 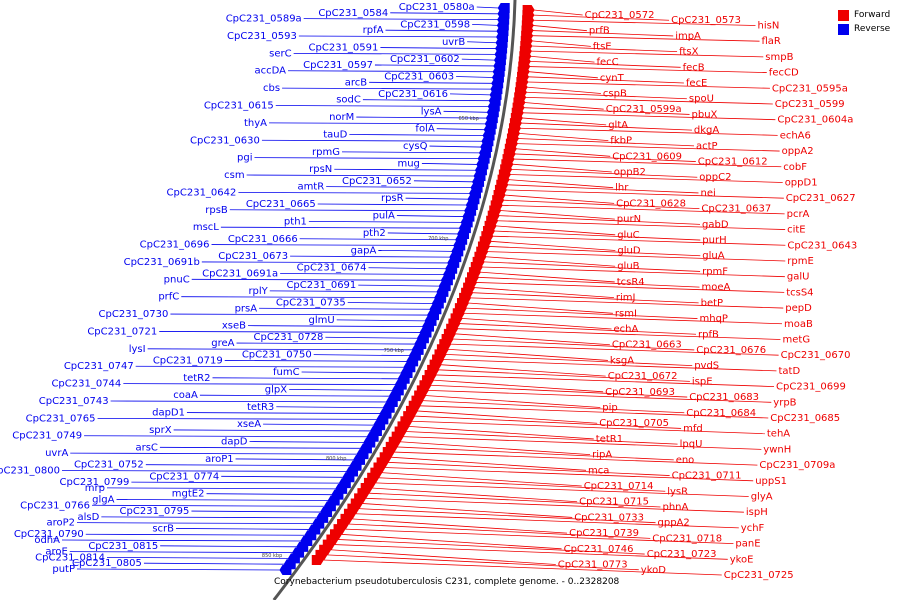 I want to click on forward-gene-label: tehA, so click(x=778, y=434).